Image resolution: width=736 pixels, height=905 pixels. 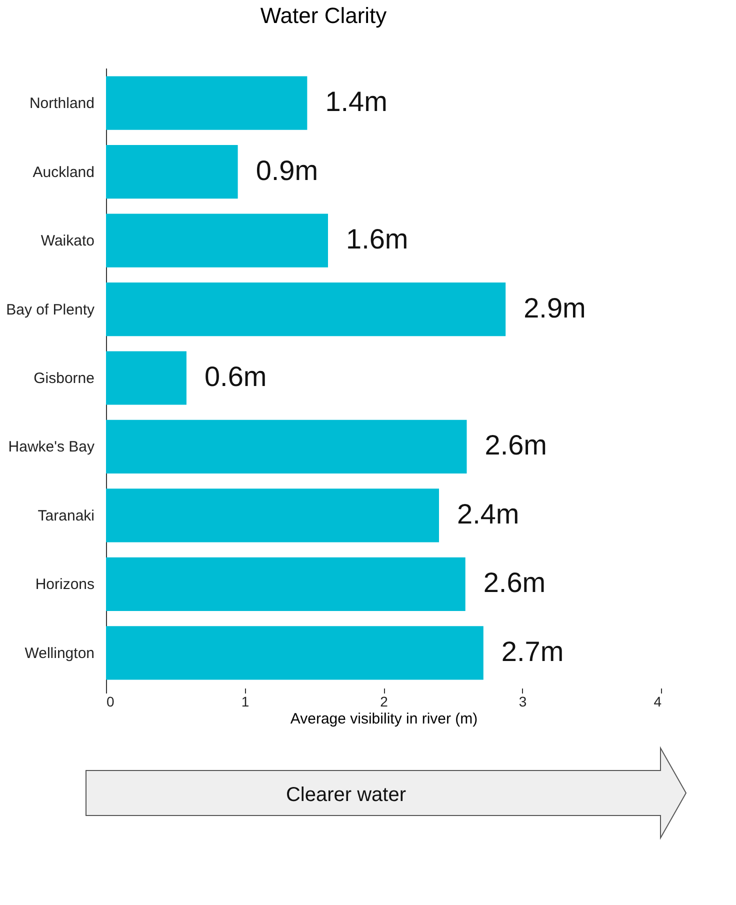 What do you see at coordinates (658, 702) in the screenshot?
I see `x-tick-label: 4` at bounding box center [658, 702].